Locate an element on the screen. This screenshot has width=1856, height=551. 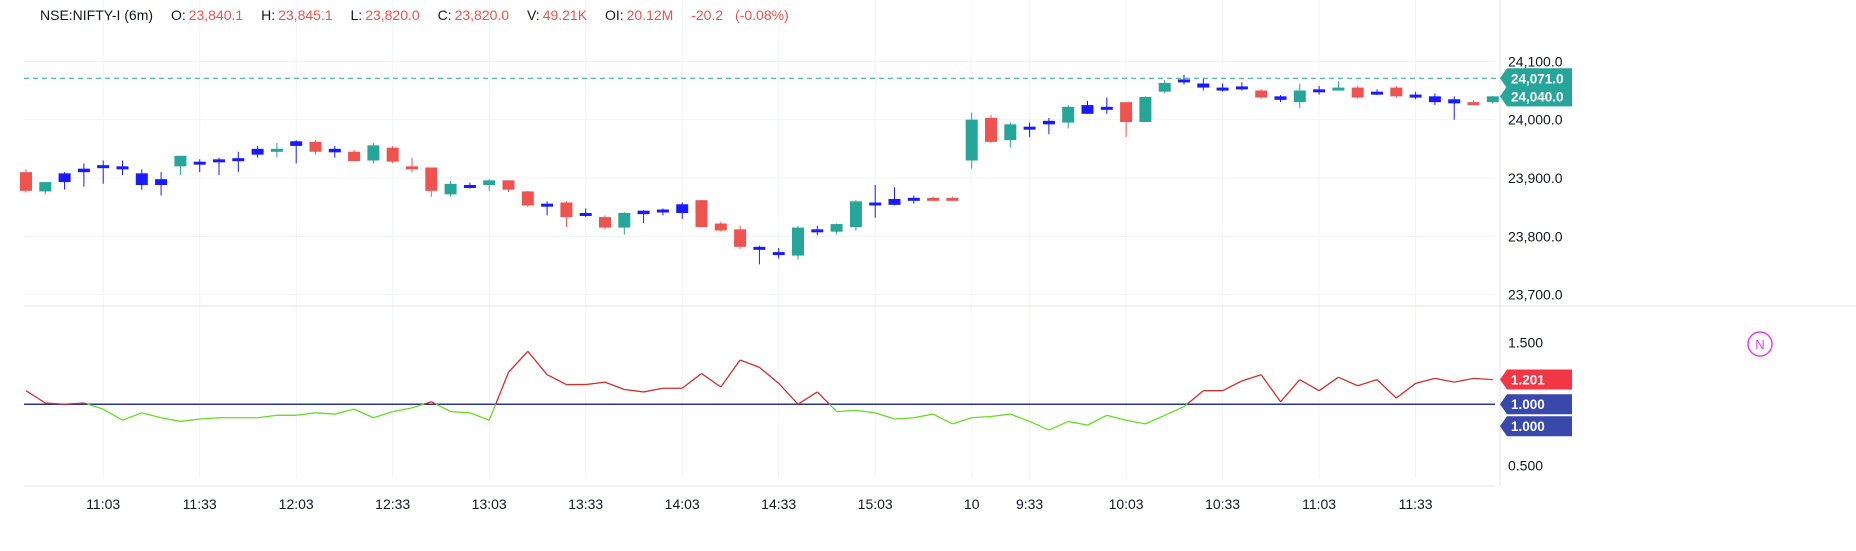
price-axis: 24,100.0 24,000.0 23,900.0 23,800.0 23,700.0 is located at coordinates (1535, 177).